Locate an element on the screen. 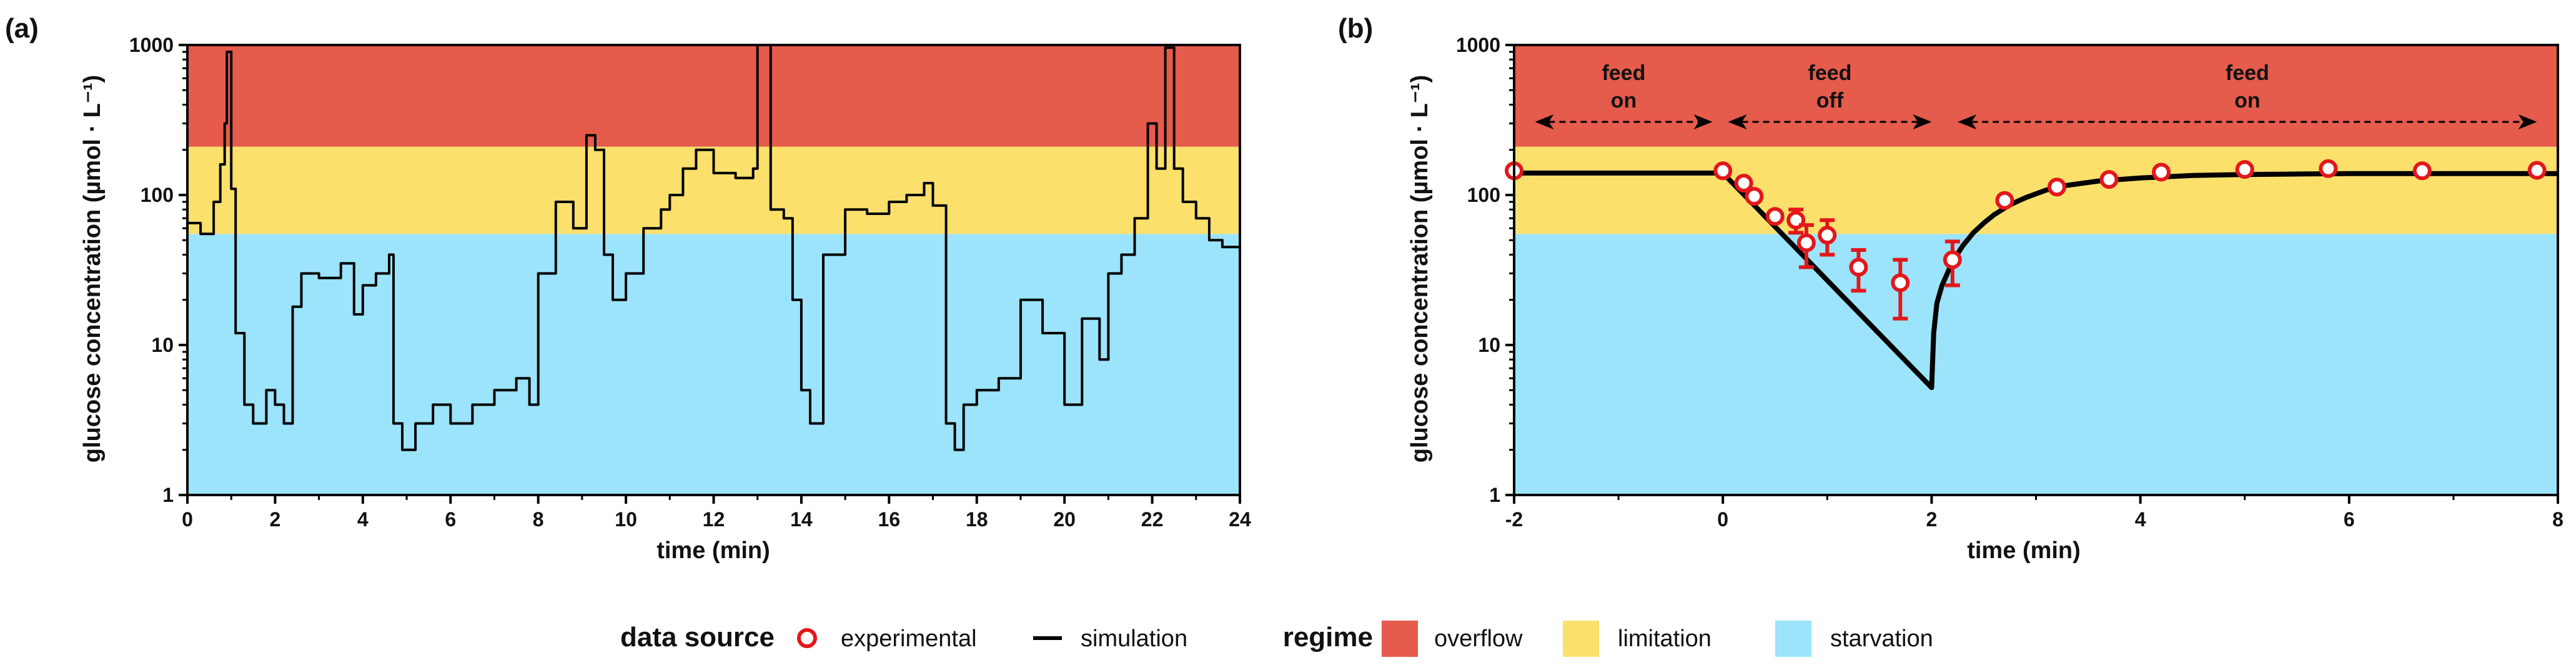  panel-b-feed-annotations: feed on feed off feed on is located at coordinates (2036, 95).